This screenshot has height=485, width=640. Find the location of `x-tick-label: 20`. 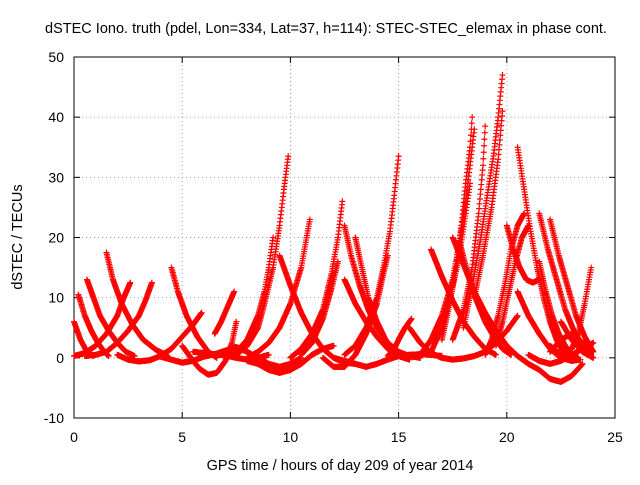

x-tick-label: 20 is located at coordinates (507, 437).